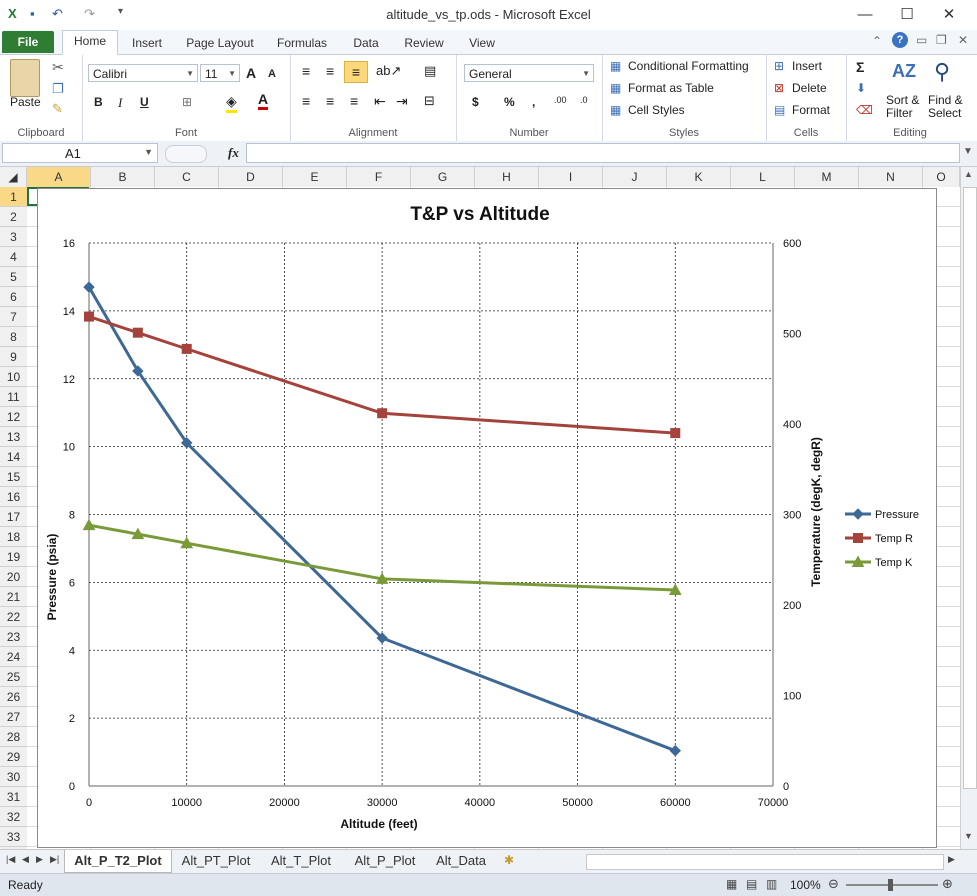  Describe the element at coordinates (571, 177) in the screenshot. I see `column-header-i: I` at that location.